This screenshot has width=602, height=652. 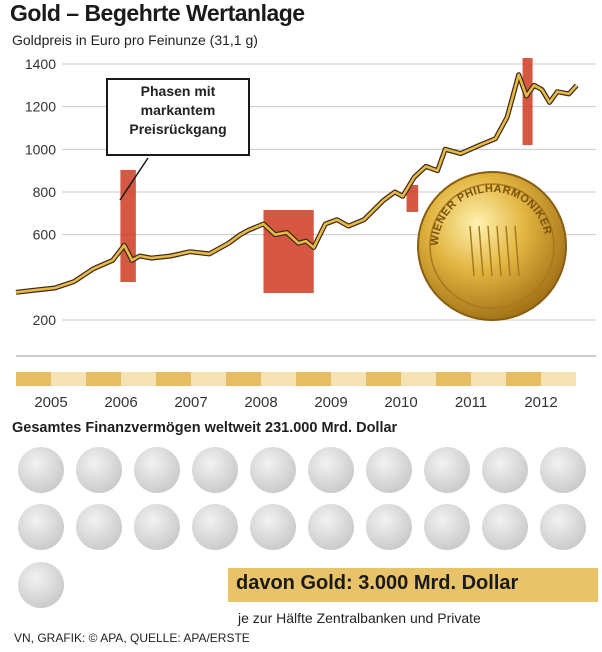 I want to click on coin-inner-ring, so click(x=492, y=246).